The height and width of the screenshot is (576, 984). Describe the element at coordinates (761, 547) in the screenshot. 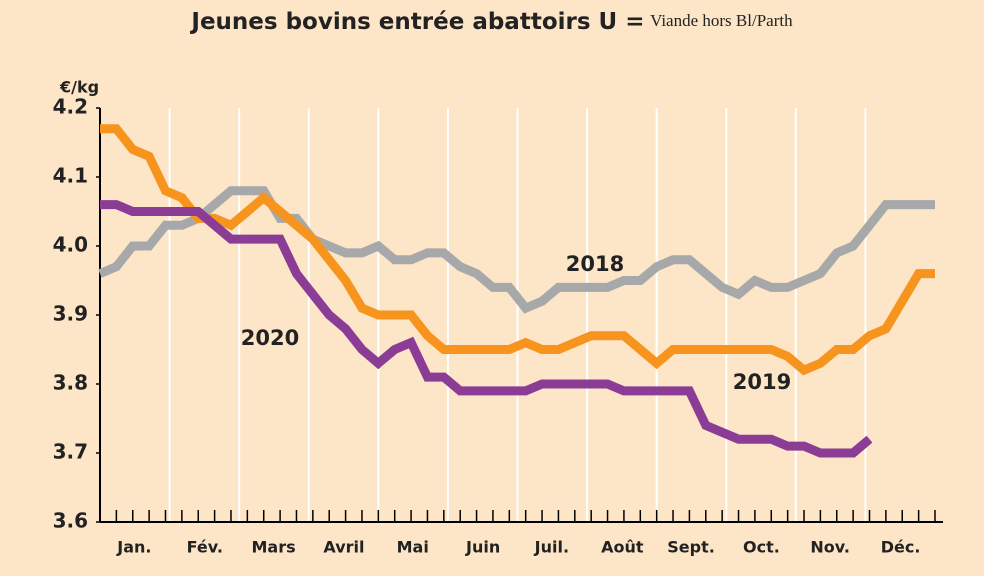

I see `x-tick-label: Oct.` at that location.